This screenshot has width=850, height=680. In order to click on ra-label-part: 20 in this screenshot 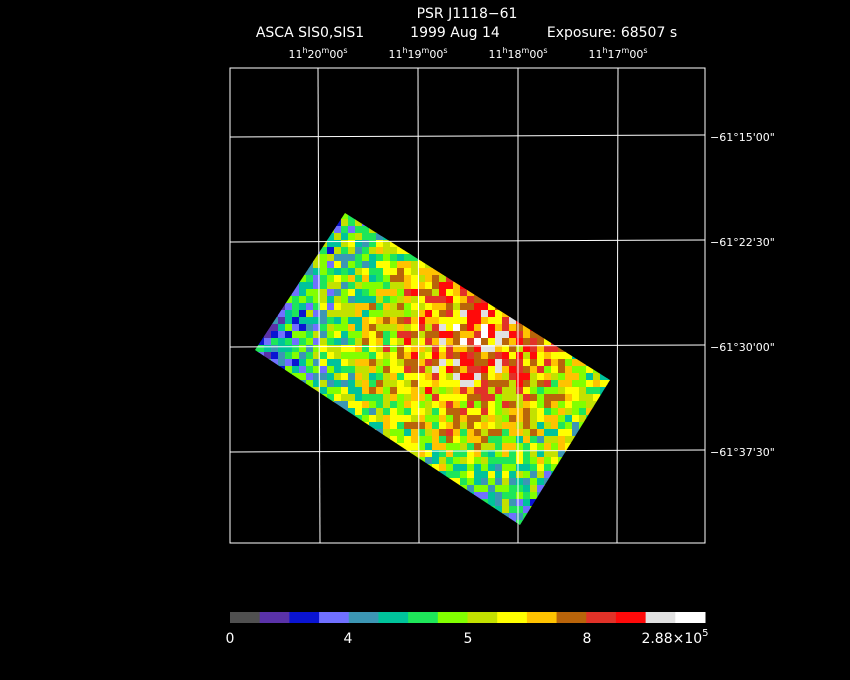, I will do `click(315, 54)`.